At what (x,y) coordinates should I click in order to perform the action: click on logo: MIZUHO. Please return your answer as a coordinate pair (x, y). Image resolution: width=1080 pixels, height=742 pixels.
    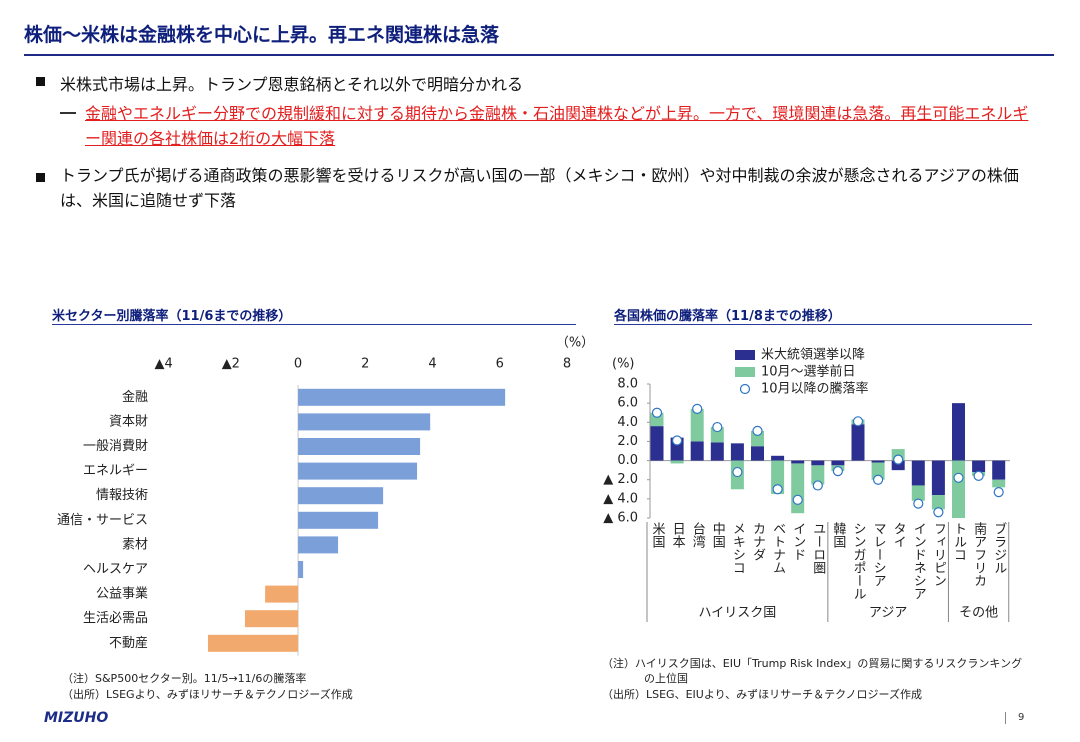
    Looking at the image, I should click on (76, 718).